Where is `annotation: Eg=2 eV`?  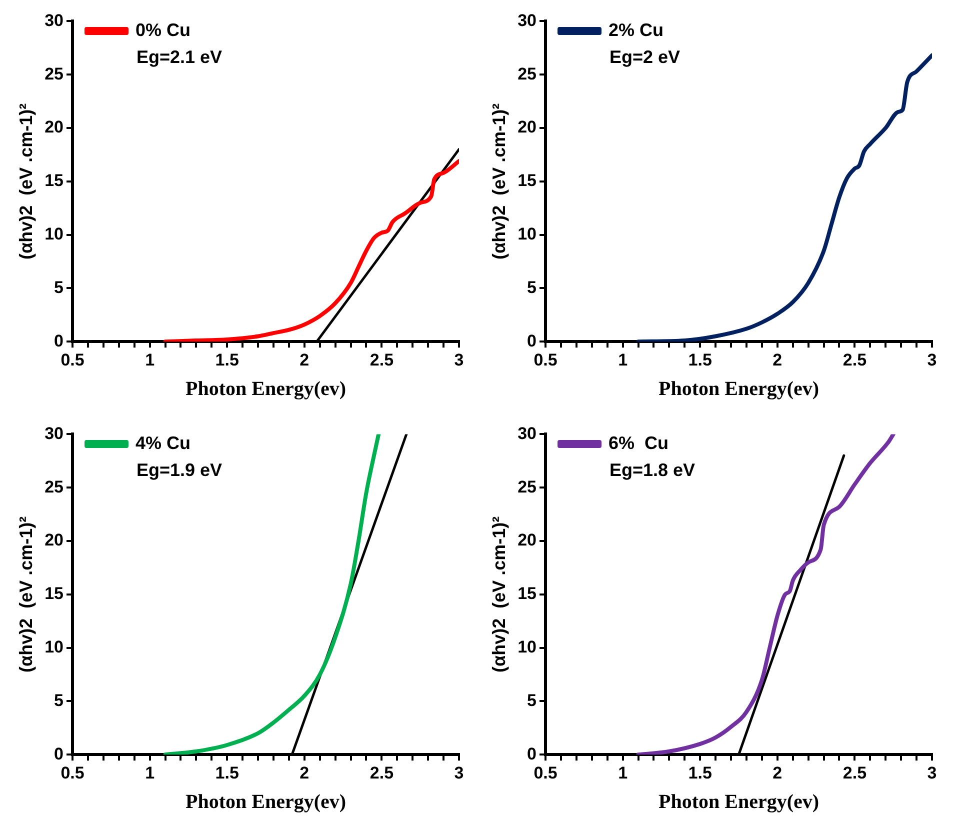
annotation: Eg=2 eV is located at coordinates (645, 56).